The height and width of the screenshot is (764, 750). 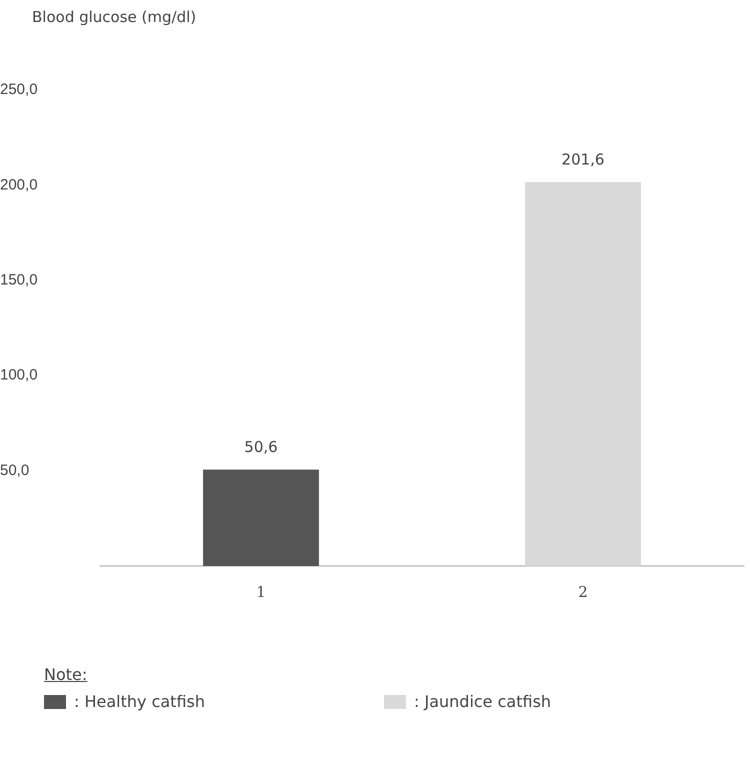 What do you see at coordinates (583, 159) in the screenshot?
I see `data-label: 201,6` at bounding box center [583, 159].